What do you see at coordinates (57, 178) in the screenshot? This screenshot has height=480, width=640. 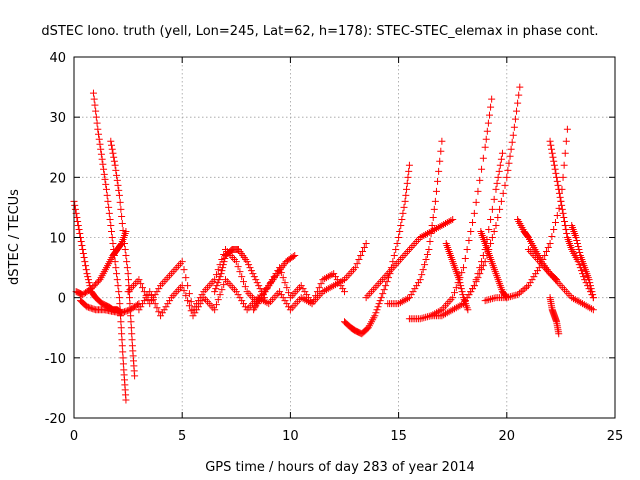 I see `y-tick-label: 20` at bounding box center [57, 178].